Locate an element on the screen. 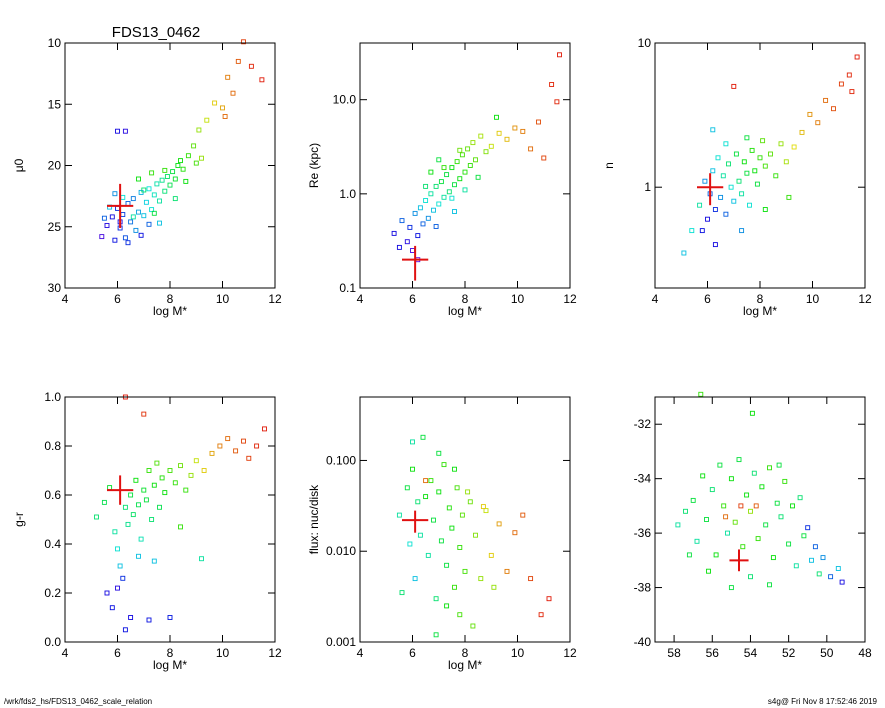 This screenshot has height=708, width=885. plot-frame is located at coordinates (170, 519).